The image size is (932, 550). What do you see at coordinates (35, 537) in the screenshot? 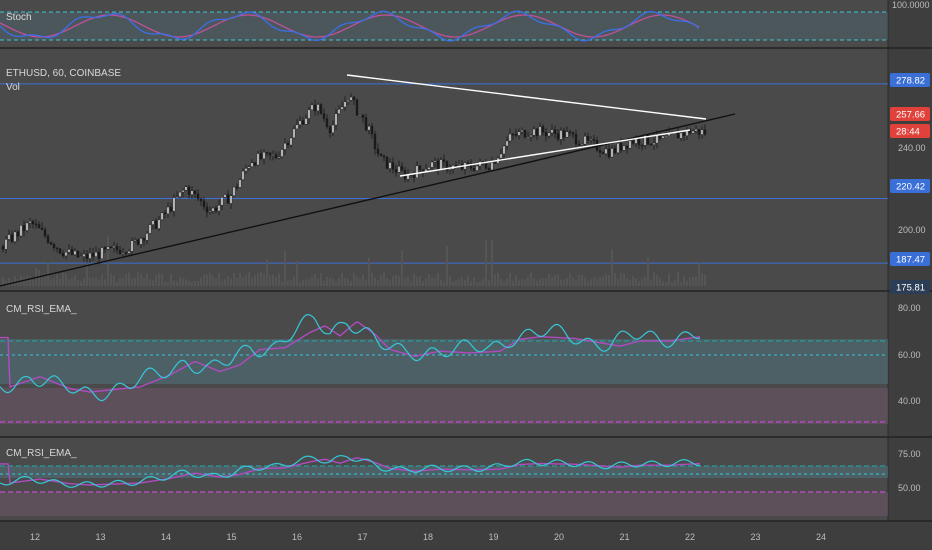
I see `time-axis-label: 12` at bounding box center [35, 537].